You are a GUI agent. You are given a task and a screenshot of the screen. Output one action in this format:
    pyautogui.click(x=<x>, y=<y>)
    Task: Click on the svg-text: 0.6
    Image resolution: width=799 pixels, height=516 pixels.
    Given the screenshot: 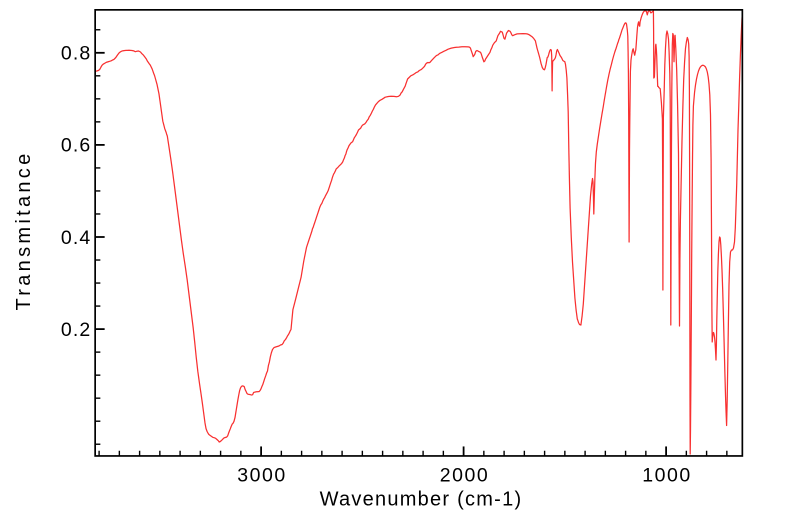 What is the action you would take?
    pyautogui.click(x=76, y=146)
    